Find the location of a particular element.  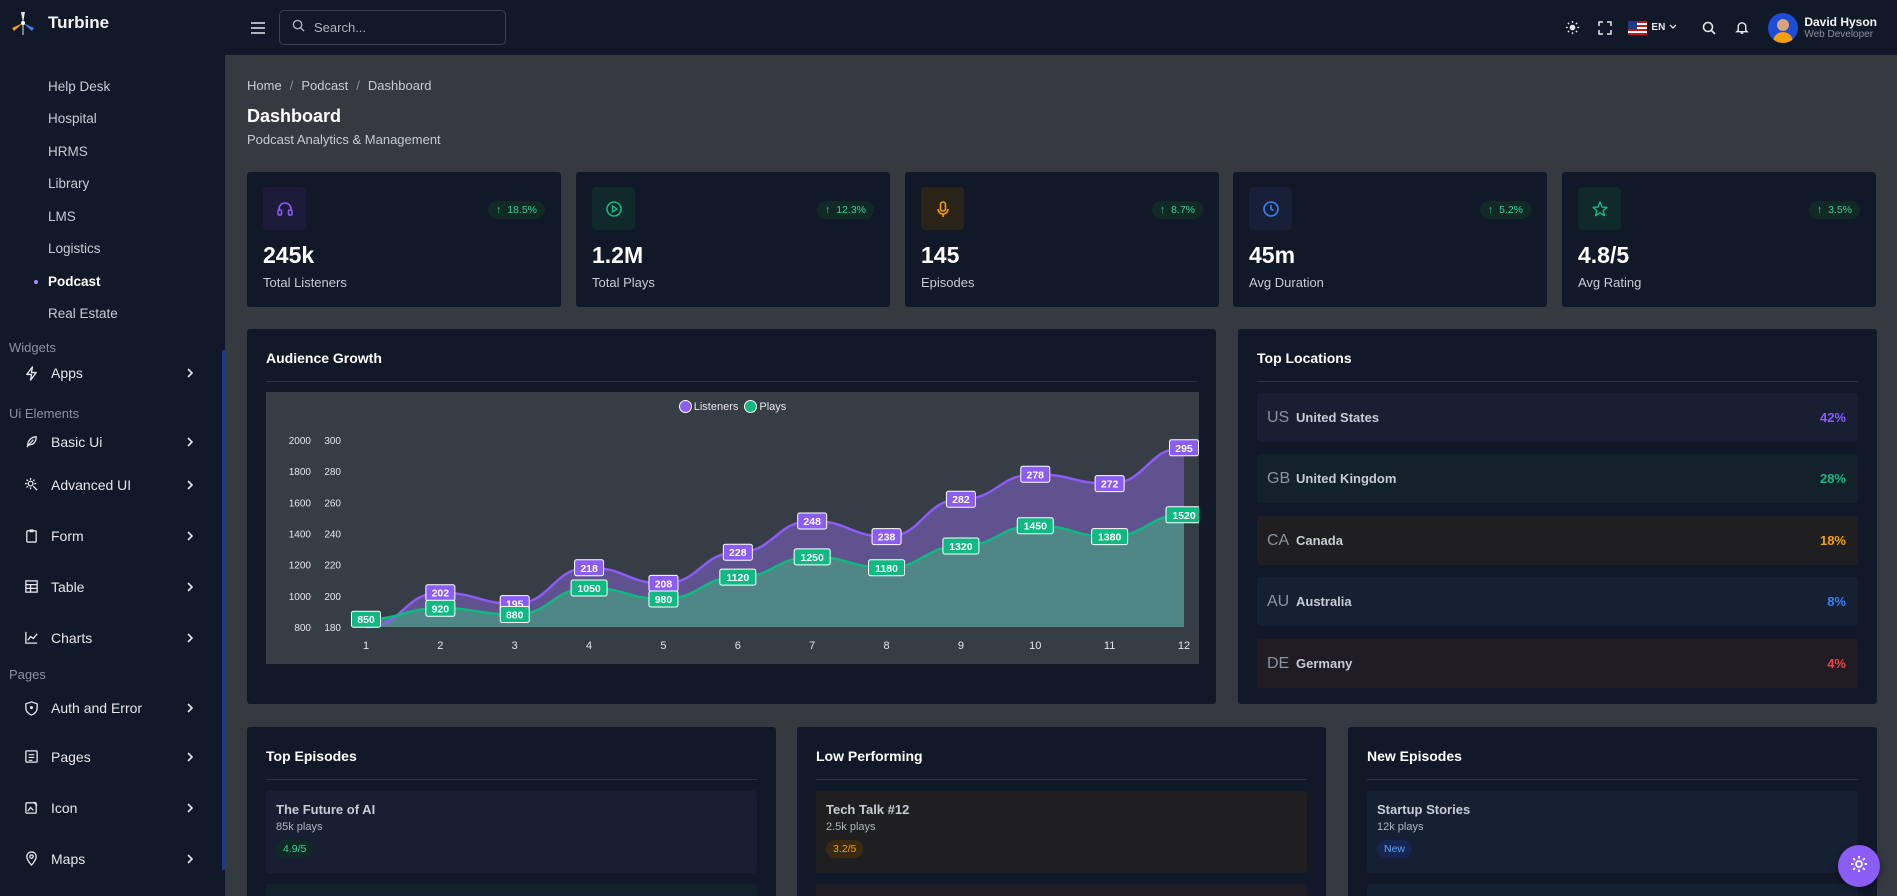

sidebar-item-label: Icon is located at coordinates (64, 807).